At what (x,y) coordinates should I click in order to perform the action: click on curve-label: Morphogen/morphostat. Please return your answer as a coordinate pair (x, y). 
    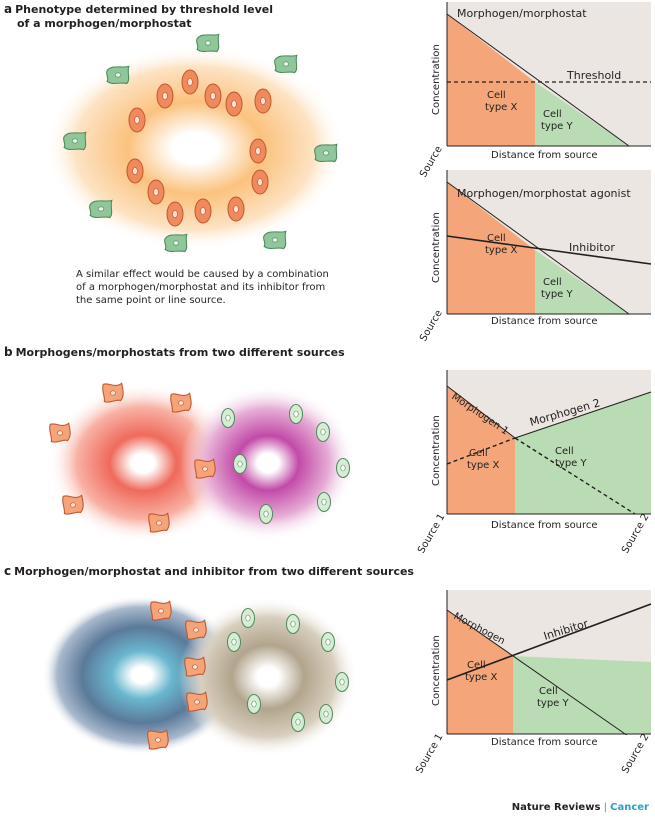
    Looking at the image, I should click on (522, 13).